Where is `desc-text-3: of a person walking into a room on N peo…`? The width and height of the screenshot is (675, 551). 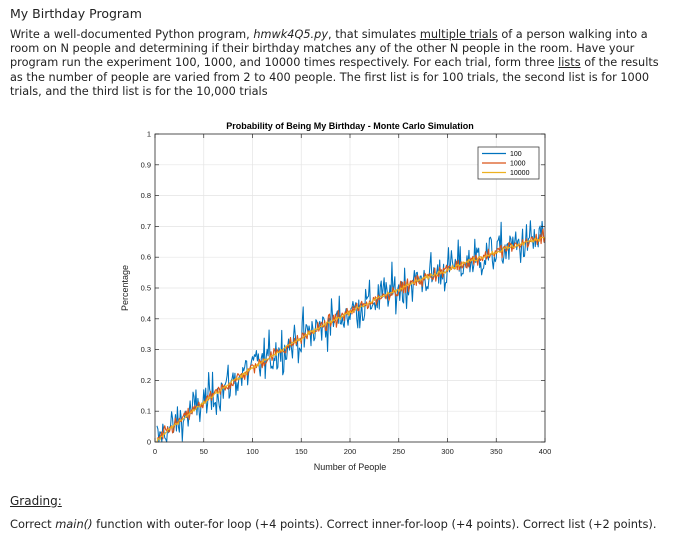
desc-text-3: of a person walking into a room on N peo… is located at coordinates (329, 49).